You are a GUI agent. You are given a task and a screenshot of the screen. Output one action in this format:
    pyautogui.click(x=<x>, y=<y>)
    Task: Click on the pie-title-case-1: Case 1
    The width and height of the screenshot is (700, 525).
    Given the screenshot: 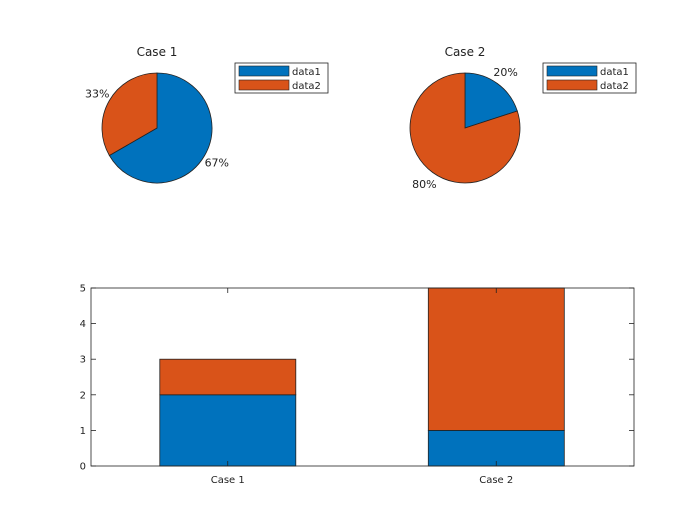 What is the action you would take?
    pyautogui.click(x=157, y=52)
    